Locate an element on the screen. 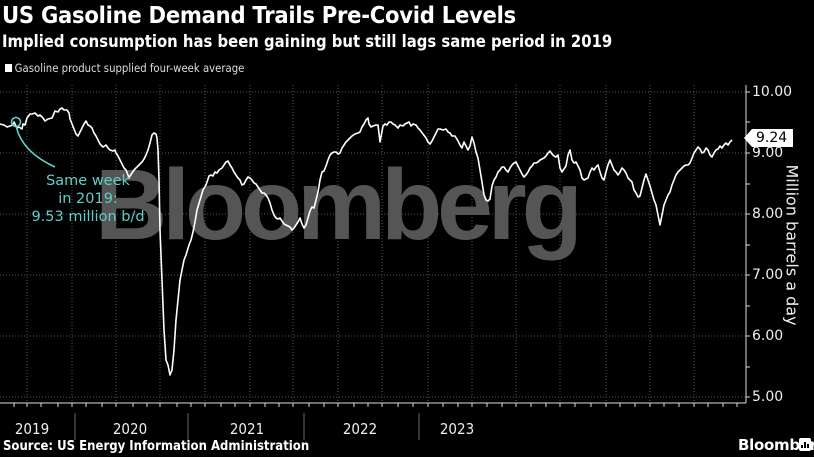 The image size is (814, 457). y-tick-label: 5.00 is located at coordinates (768, 397).